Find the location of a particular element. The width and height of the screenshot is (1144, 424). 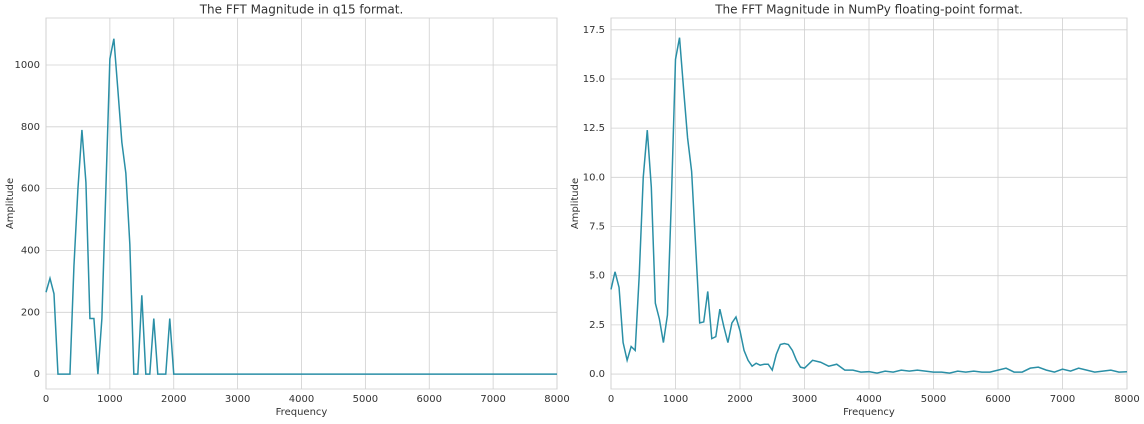

y-tick-label: 600 is located at coordinates (30, 189).